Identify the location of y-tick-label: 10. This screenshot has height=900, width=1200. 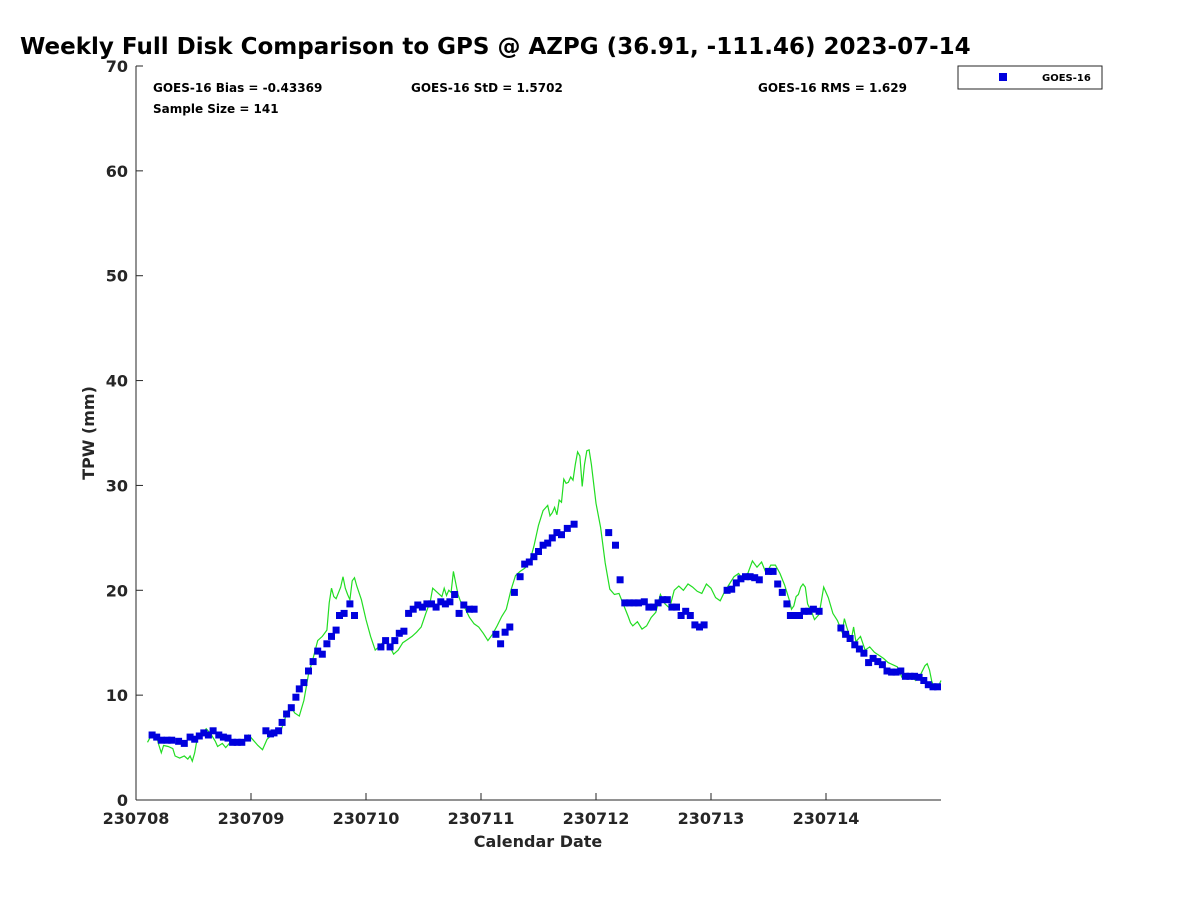
(117, 695).